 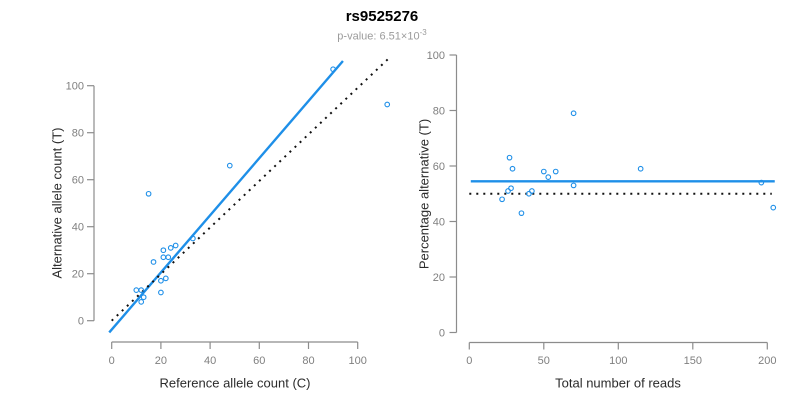 I want to click on right-plot-y-axis-label: Percentage alternative (T), so click(x=424, y=194).